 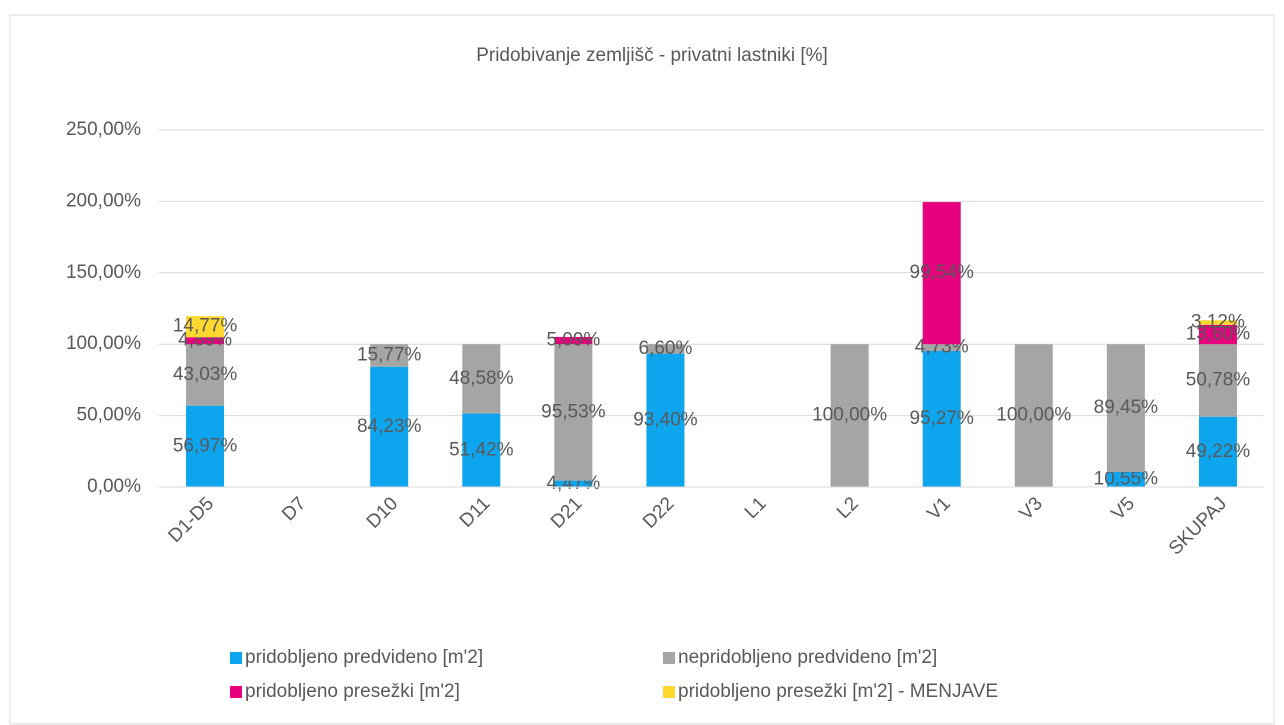 I want to click on data-label: 49,22%, so click(x=1218, y=451).